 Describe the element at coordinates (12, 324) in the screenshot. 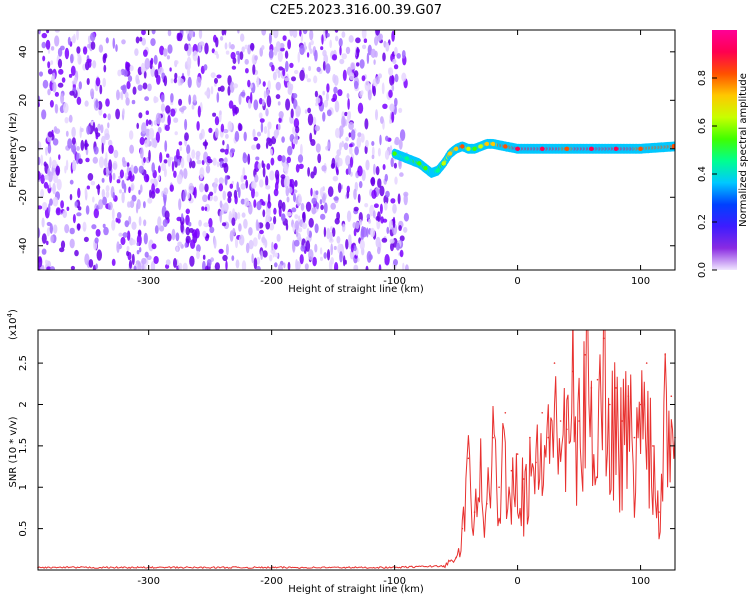

I see `snr-multiplier: (x104)` at that location.